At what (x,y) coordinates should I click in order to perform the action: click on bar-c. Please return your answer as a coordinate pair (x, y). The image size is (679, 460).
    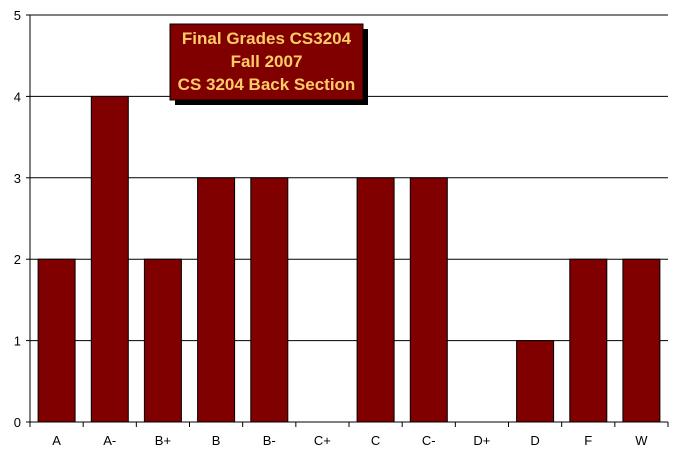
    Looking at the image, I should click on (375, 300).